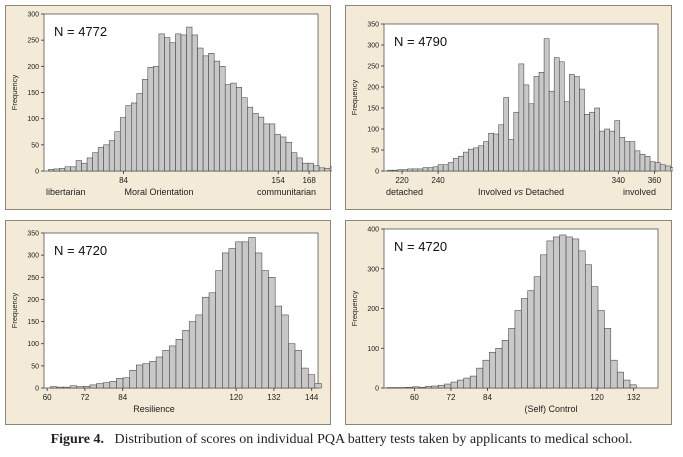  Describe the element at coordinates (80, 250) in the screenshot. I see `sample-size-label: N = 4720` at that location.